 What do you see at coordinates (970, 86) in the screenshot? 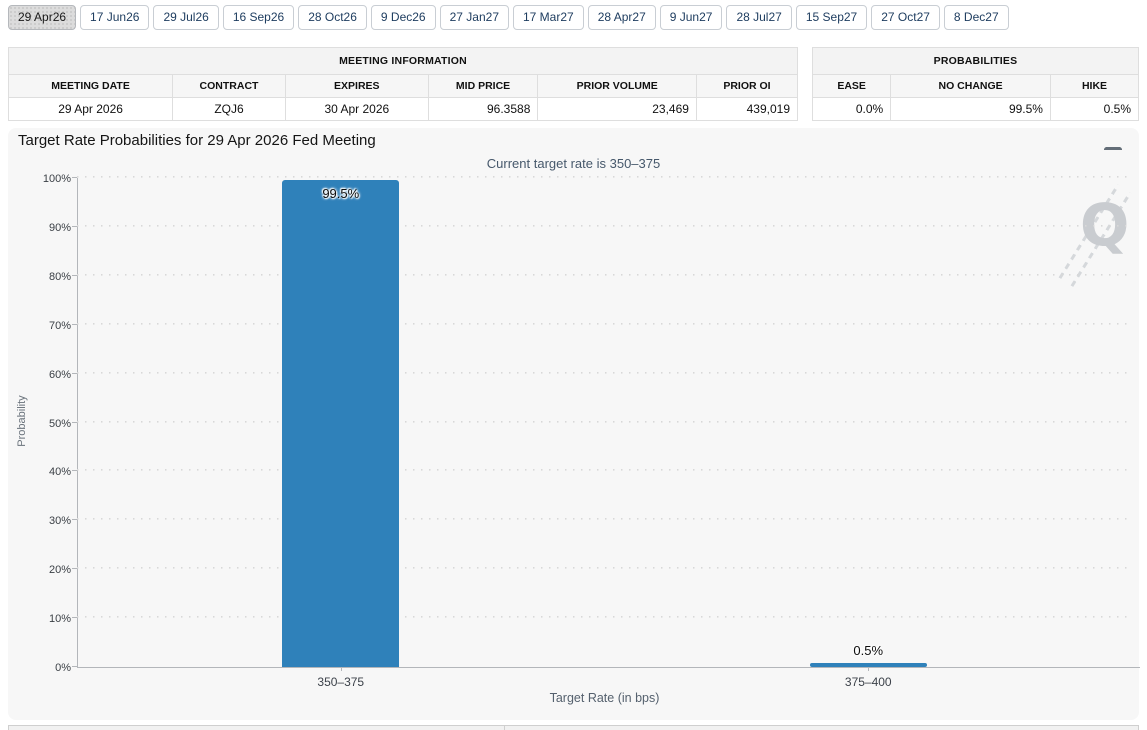
I see `column-header-no-change: NO CHANGE` at bounding box center [970, 86].